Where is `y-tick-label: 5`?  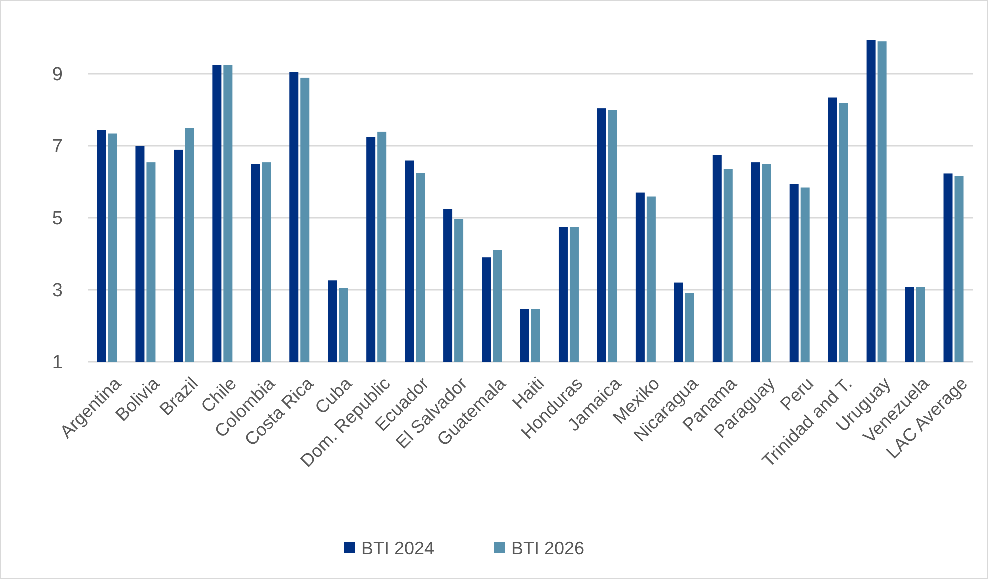
y-tick-label: 5 is located at coordinates (57, 219).